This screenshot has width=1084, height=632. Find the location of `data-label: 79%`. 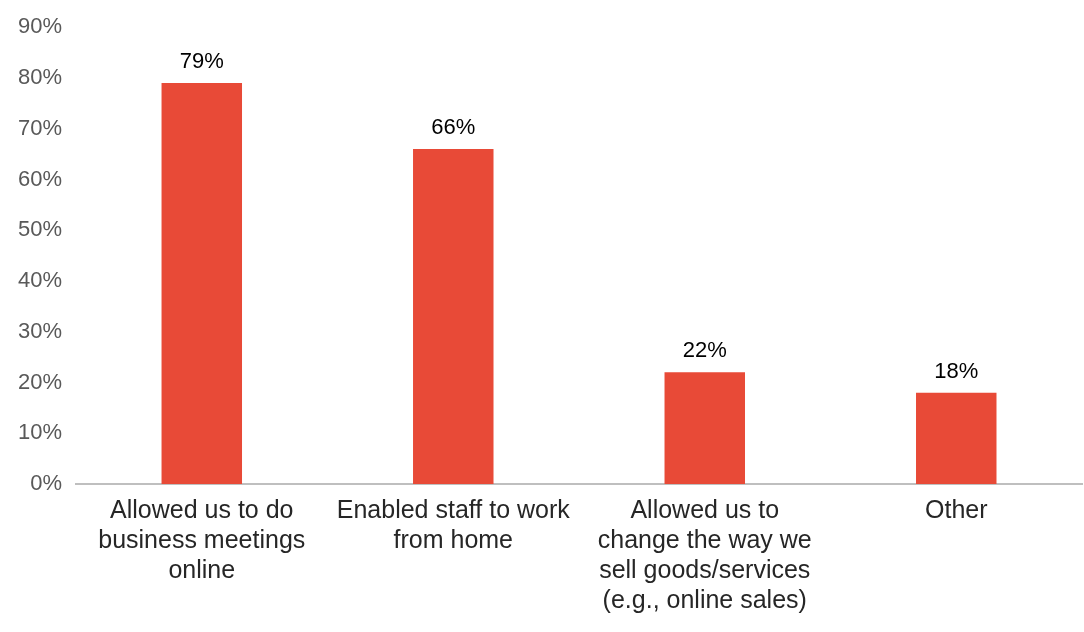

data-label: 79% is located at coordinates (201, 61).